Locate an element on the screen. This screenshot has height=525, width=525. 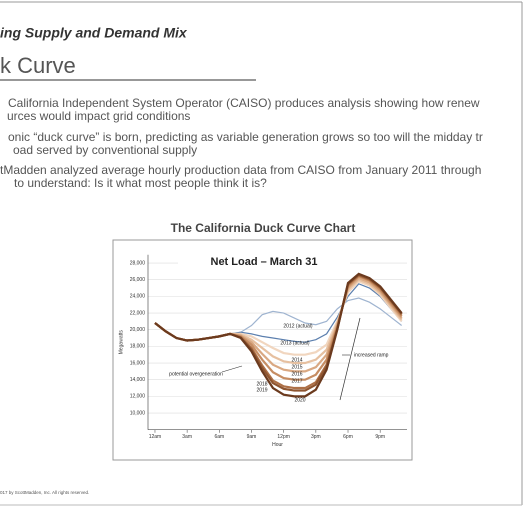
x-tick-label: 9pm is located at coordinates (380, 437).